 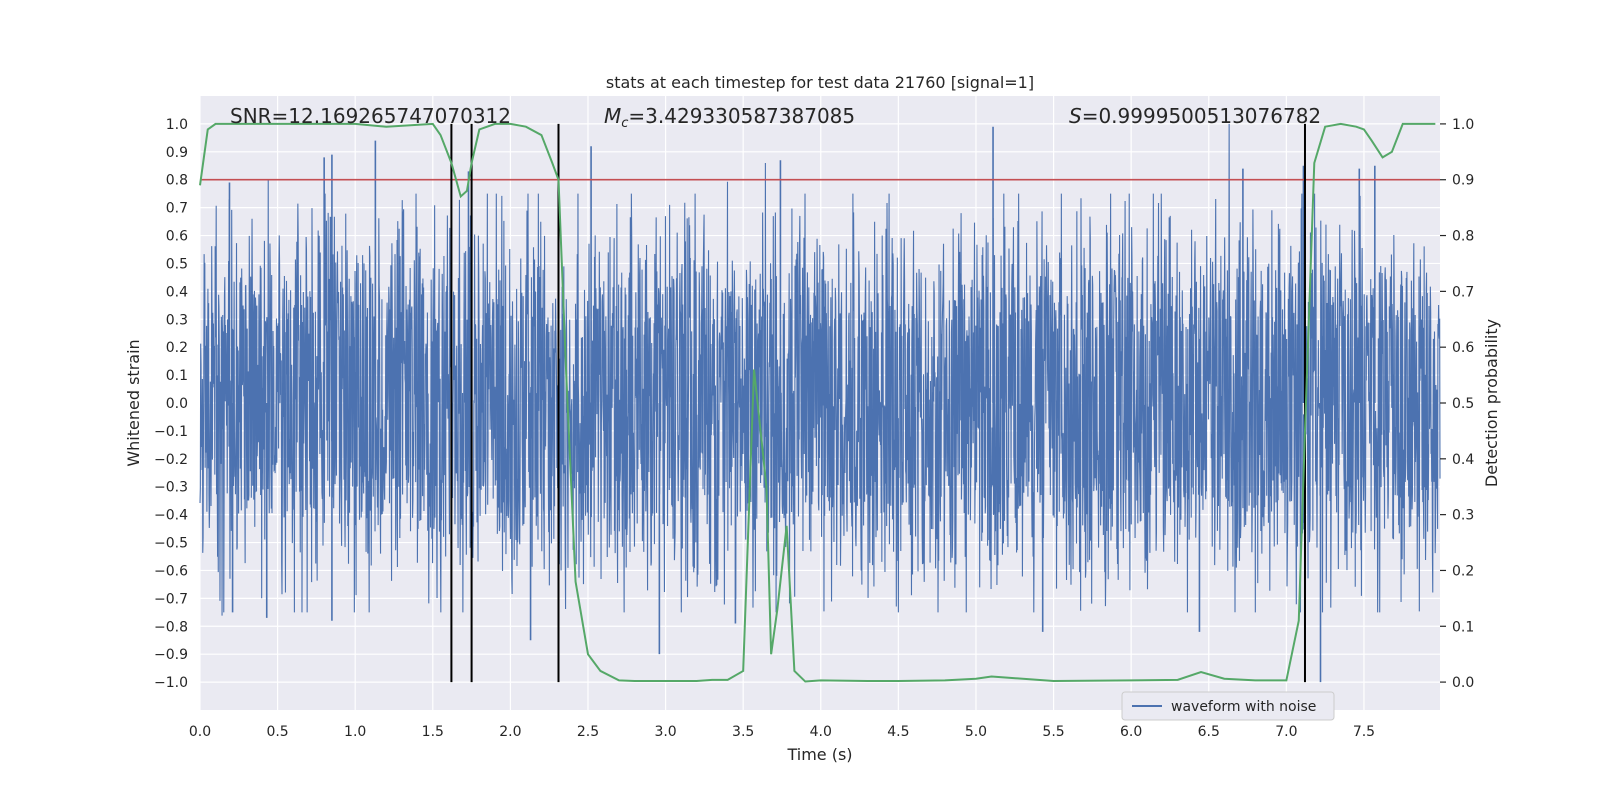 I want to click on y-tick-label: −0.6, so click(x=171, y=571).